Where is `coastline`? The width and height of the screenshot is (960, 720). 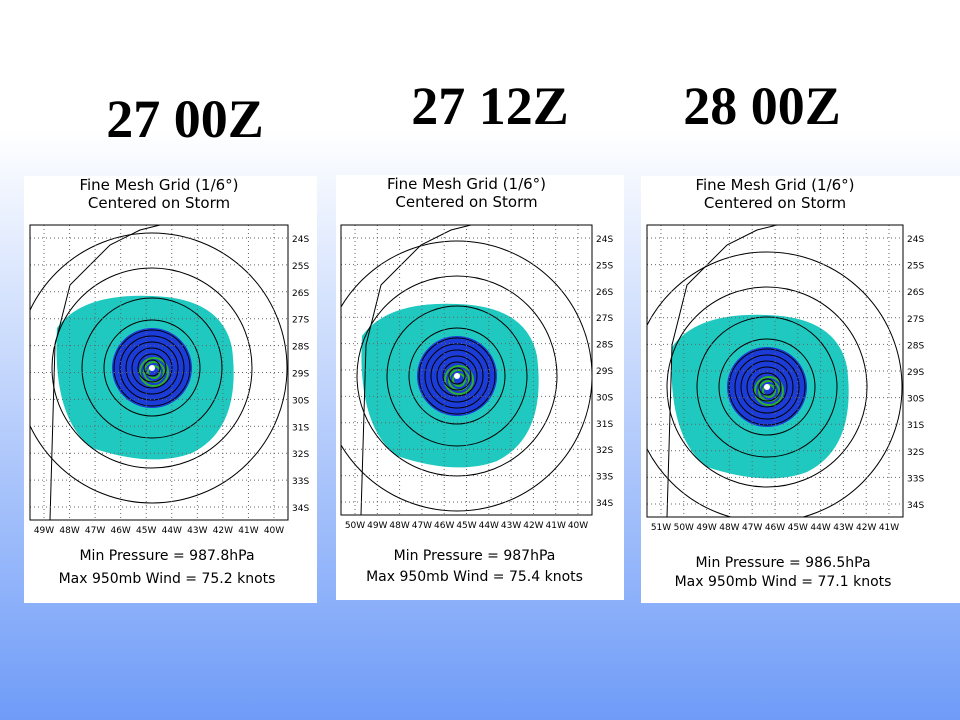
coastline is located at coordinates (416, 370).